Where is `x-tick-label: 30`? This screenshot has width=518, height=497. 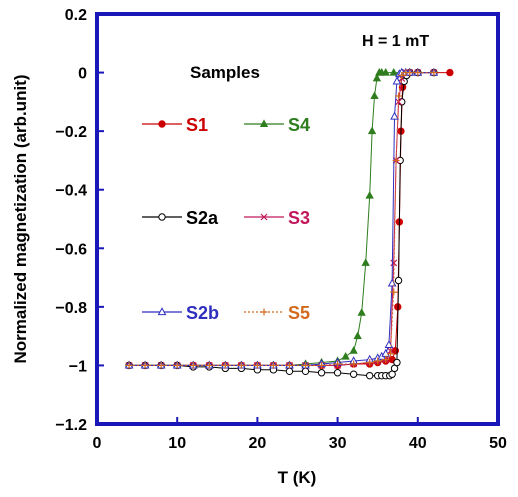 x-tick-label: 30 is located at coordinates (338, 443).